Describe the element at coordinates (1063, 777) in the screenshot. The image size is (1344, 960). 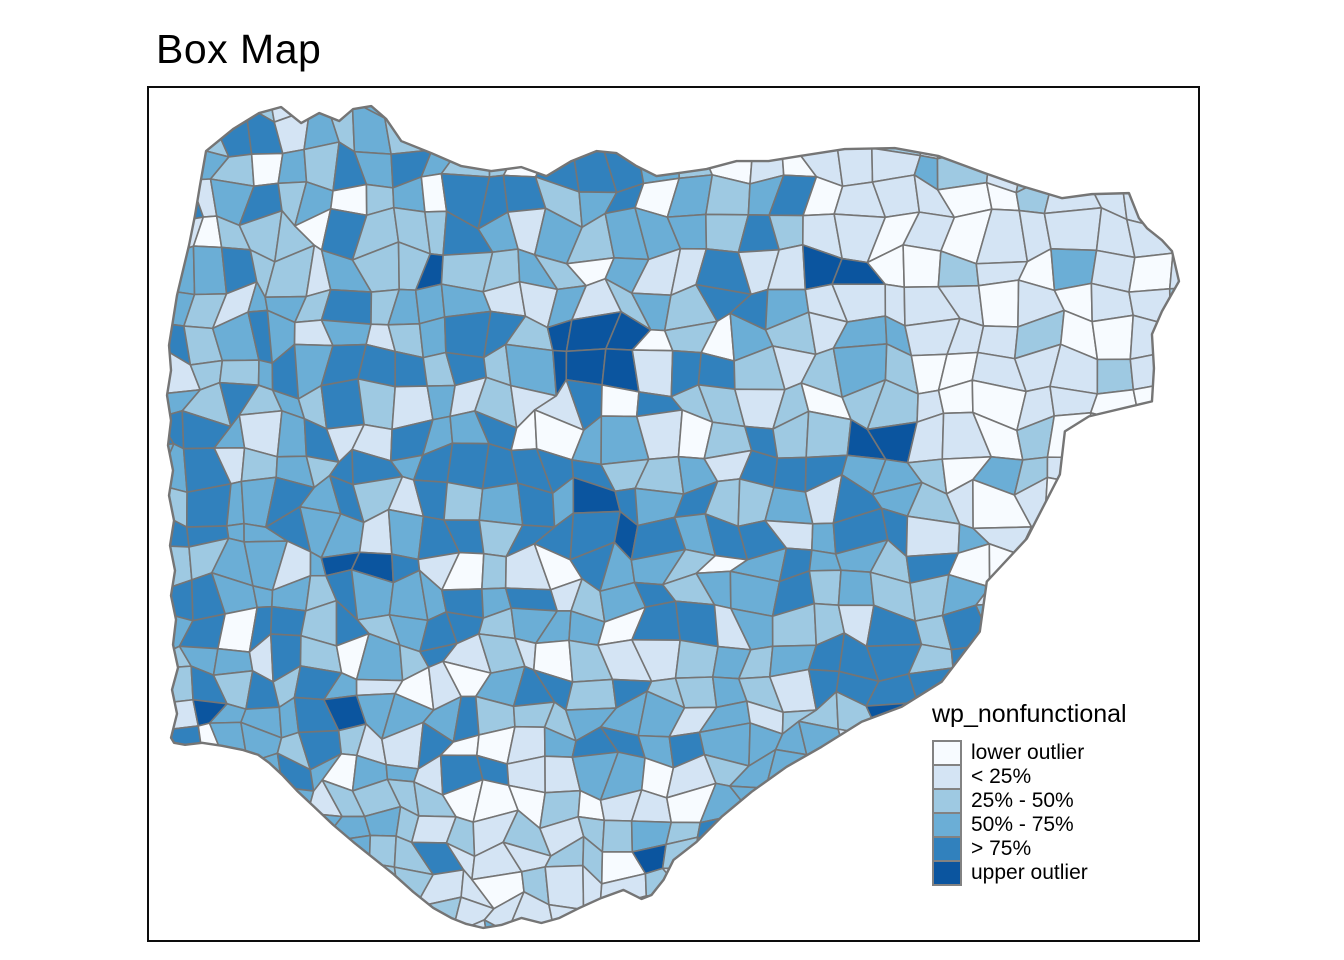
I see `legend-item: < 25%` at that location.